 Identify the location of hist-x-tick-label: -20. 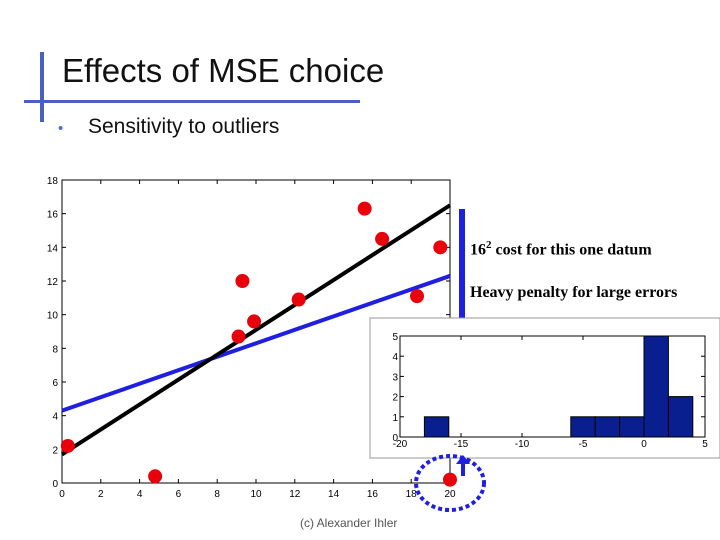
(400, 444).